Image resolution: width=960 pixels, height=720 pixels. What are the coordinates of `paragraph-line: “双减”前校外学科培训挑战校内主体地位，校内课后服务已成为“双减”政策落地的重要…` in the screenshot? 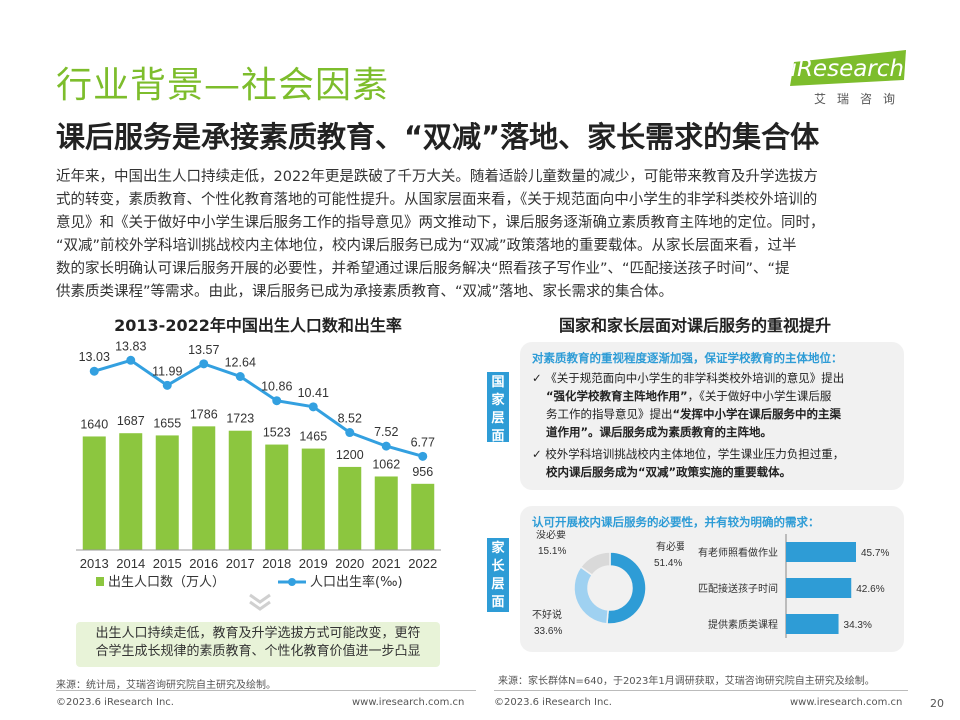 It's located at (426, 246).